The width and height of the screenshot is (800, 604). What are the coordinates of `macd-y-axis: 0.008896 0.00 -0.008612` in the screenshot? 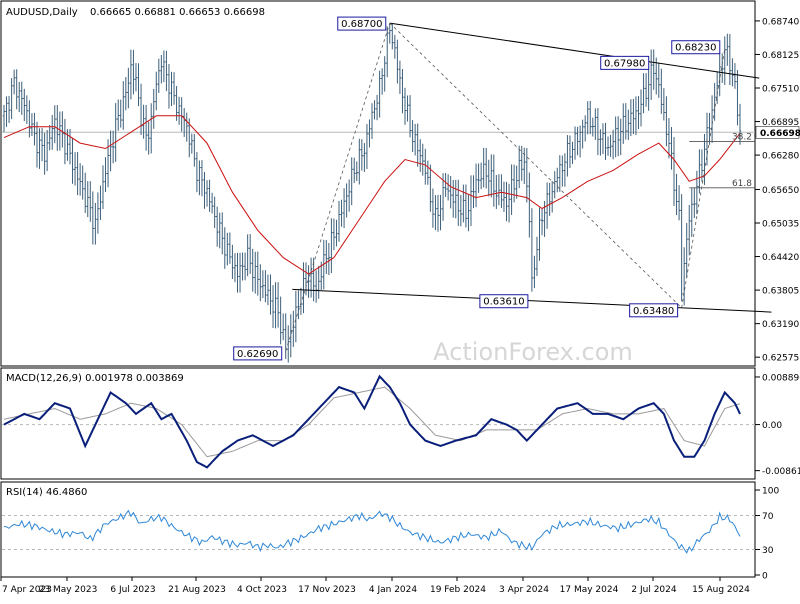 It's located at (777, 425).